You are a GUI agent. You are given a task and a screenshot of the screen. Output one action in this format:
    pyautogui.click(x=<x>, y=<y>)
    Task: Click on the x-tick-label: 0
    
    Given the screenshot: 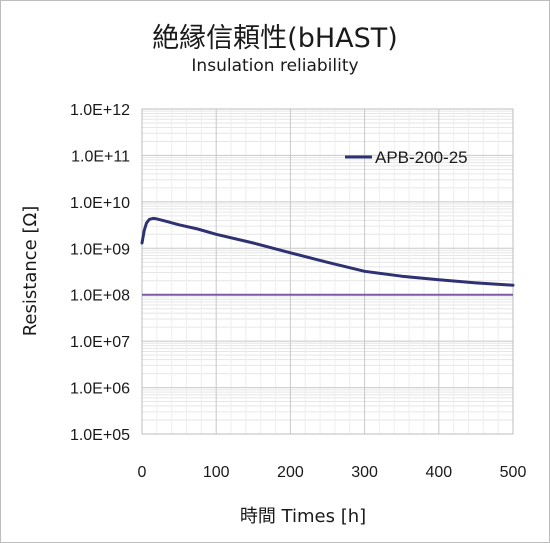 What is the action you would take?
    pyautogui.click(x=142, y=472)
    